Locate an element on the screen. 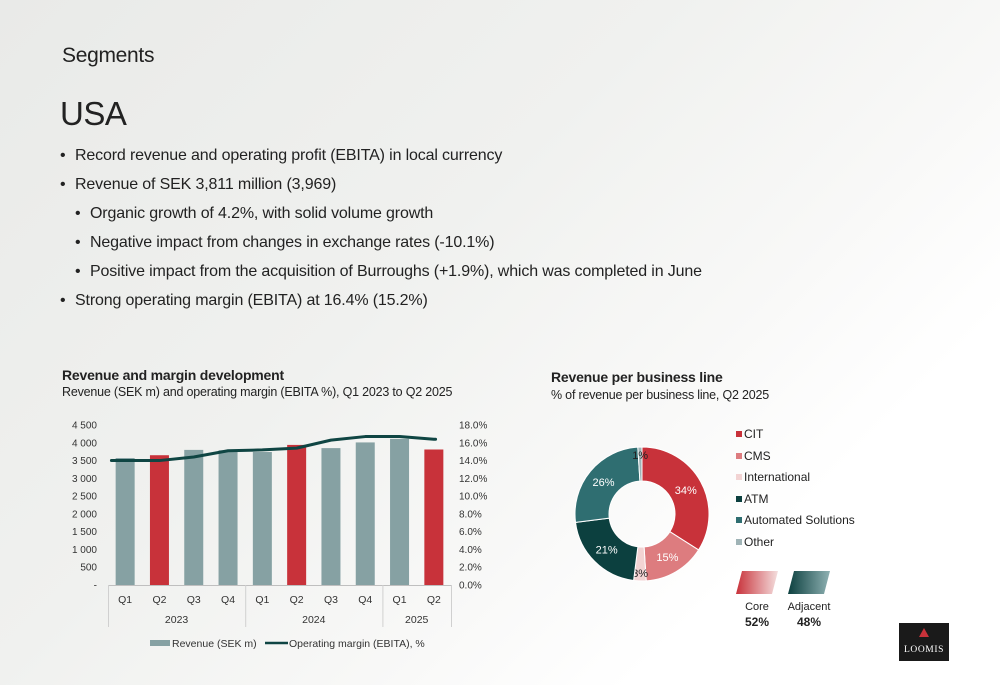  left-axis-tick-label: 1 000 is located at coordinates (84, 550).